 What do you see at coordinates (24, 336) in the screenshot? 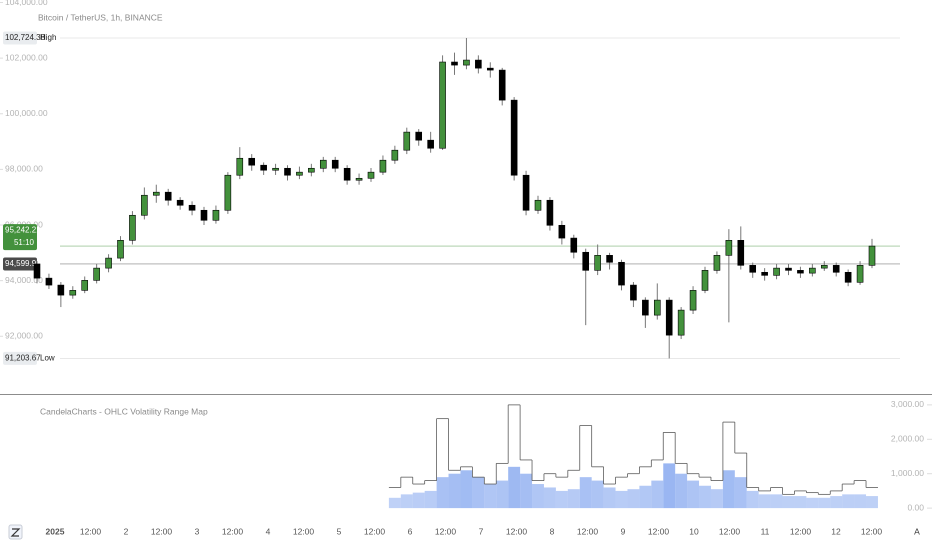
I see `y-tick-label: 92,000.00` at bounding box center [24, 336].